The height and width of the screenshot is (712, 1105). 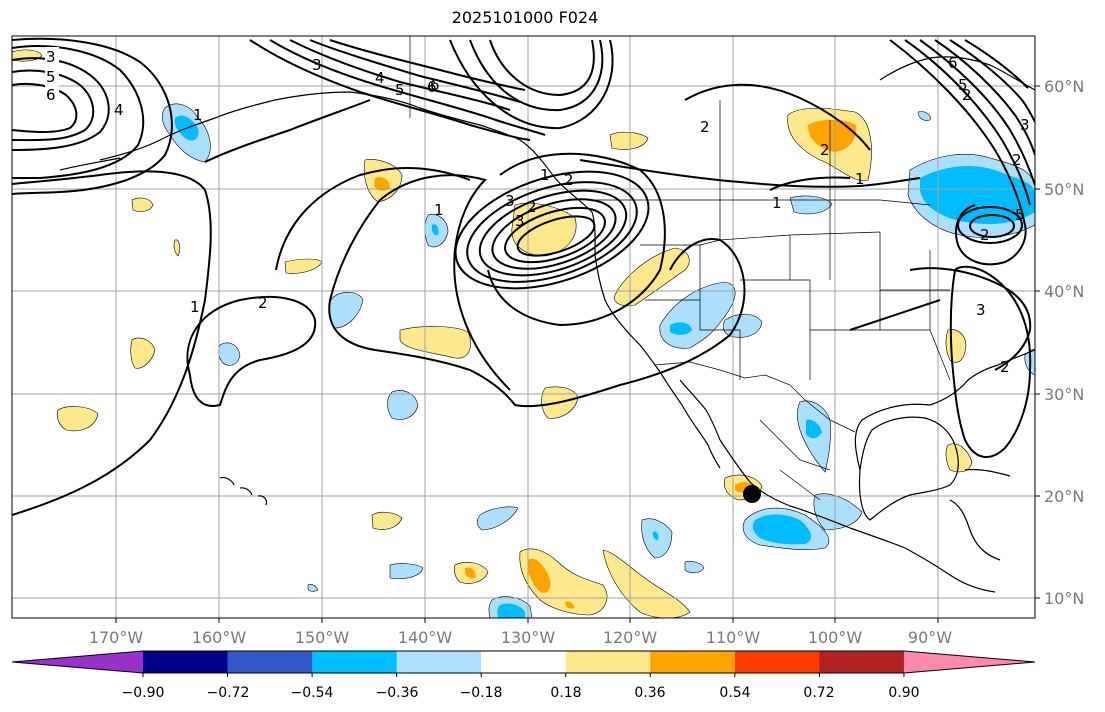 What do you see at coordinates (116, 637) in the screenshot?
I see `lon-label: 170°W` at bounding box center [116, 637].